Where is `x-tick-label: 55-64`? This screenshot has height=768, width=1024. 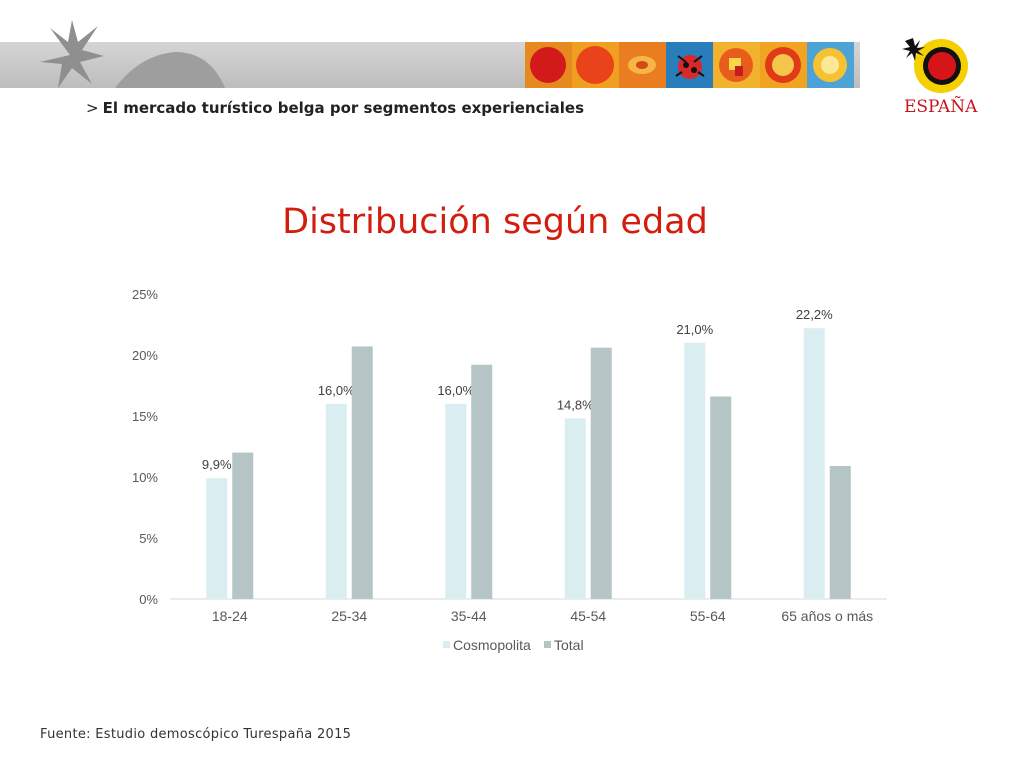
x-tick-label: 55-64 is located at coordinates (708, 616).